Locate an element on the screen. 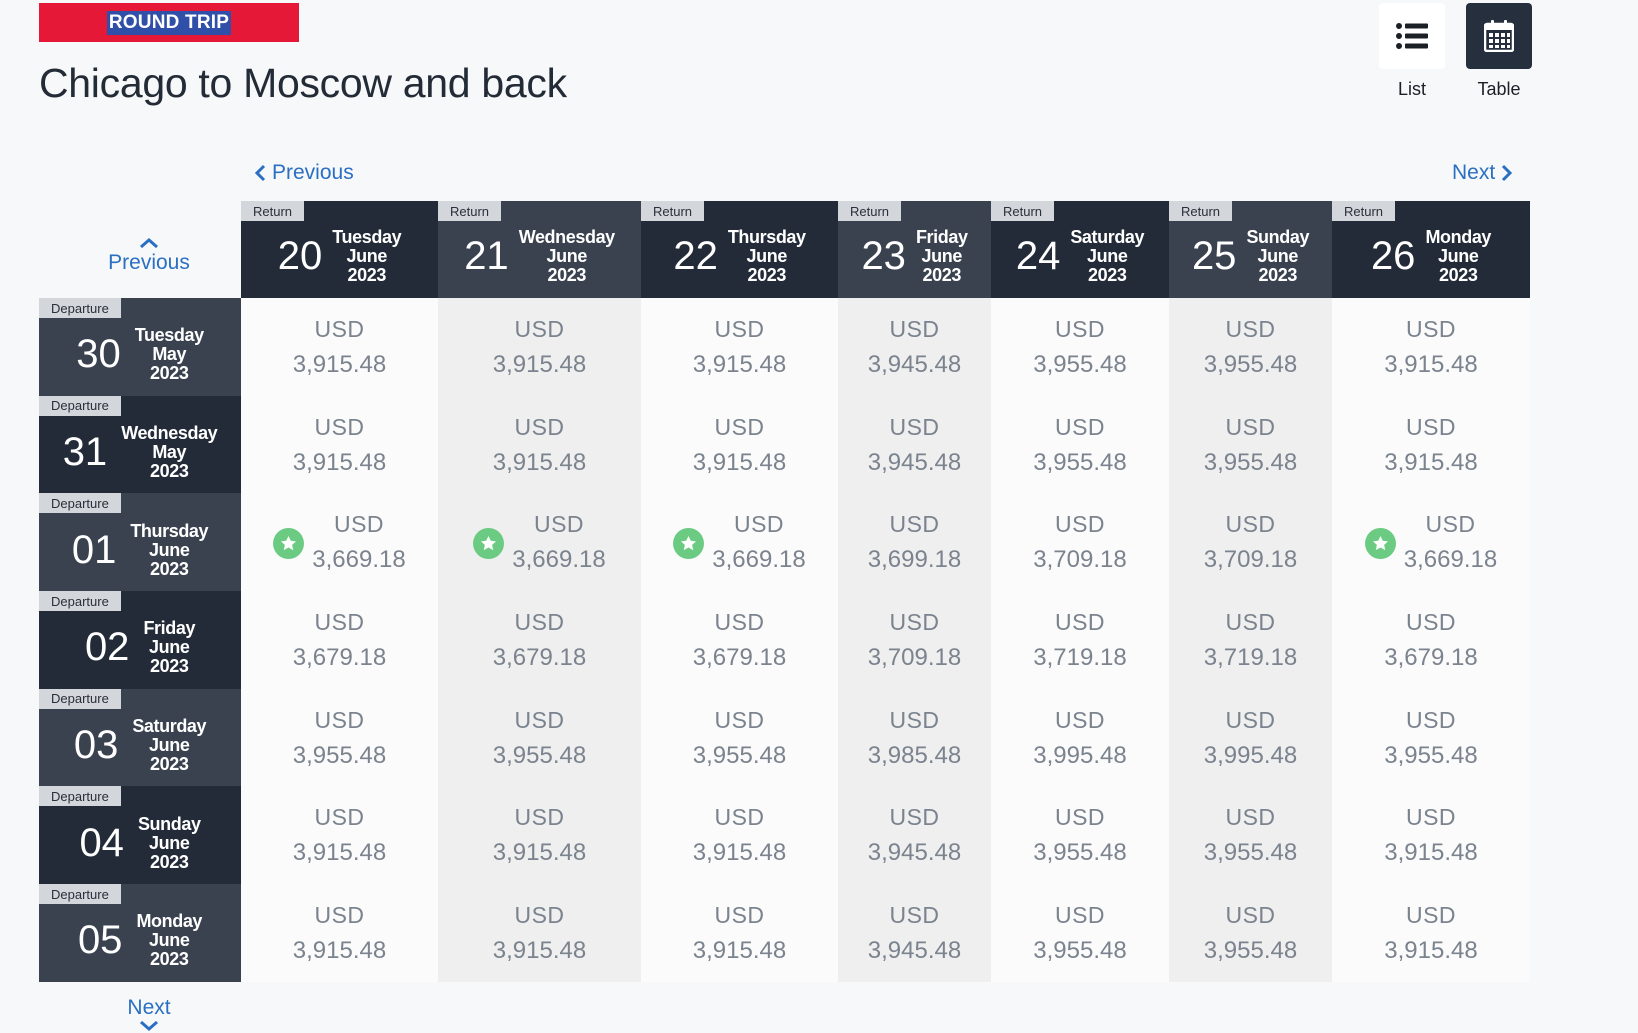  fare-amount: 3,679.18 is located at coordinates (539, 657).